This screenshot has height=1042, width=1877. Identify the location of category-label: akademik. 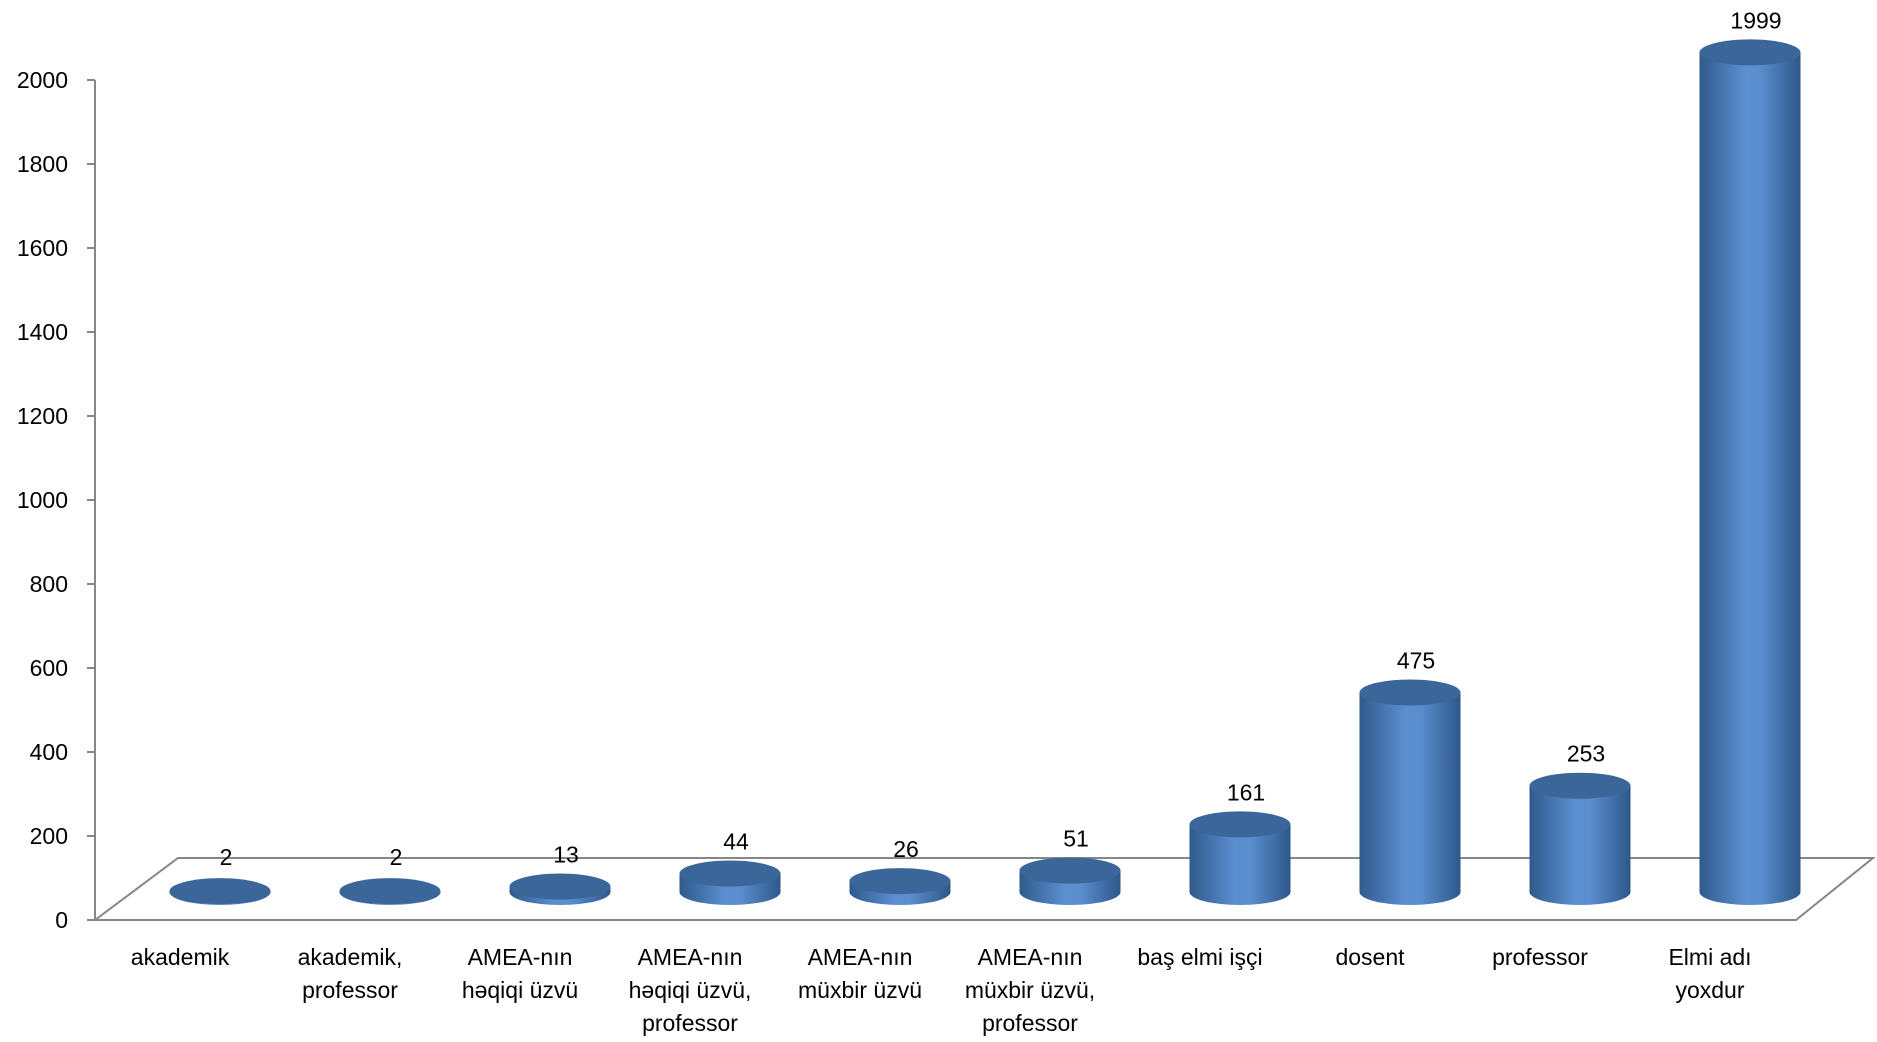
(180, 957).